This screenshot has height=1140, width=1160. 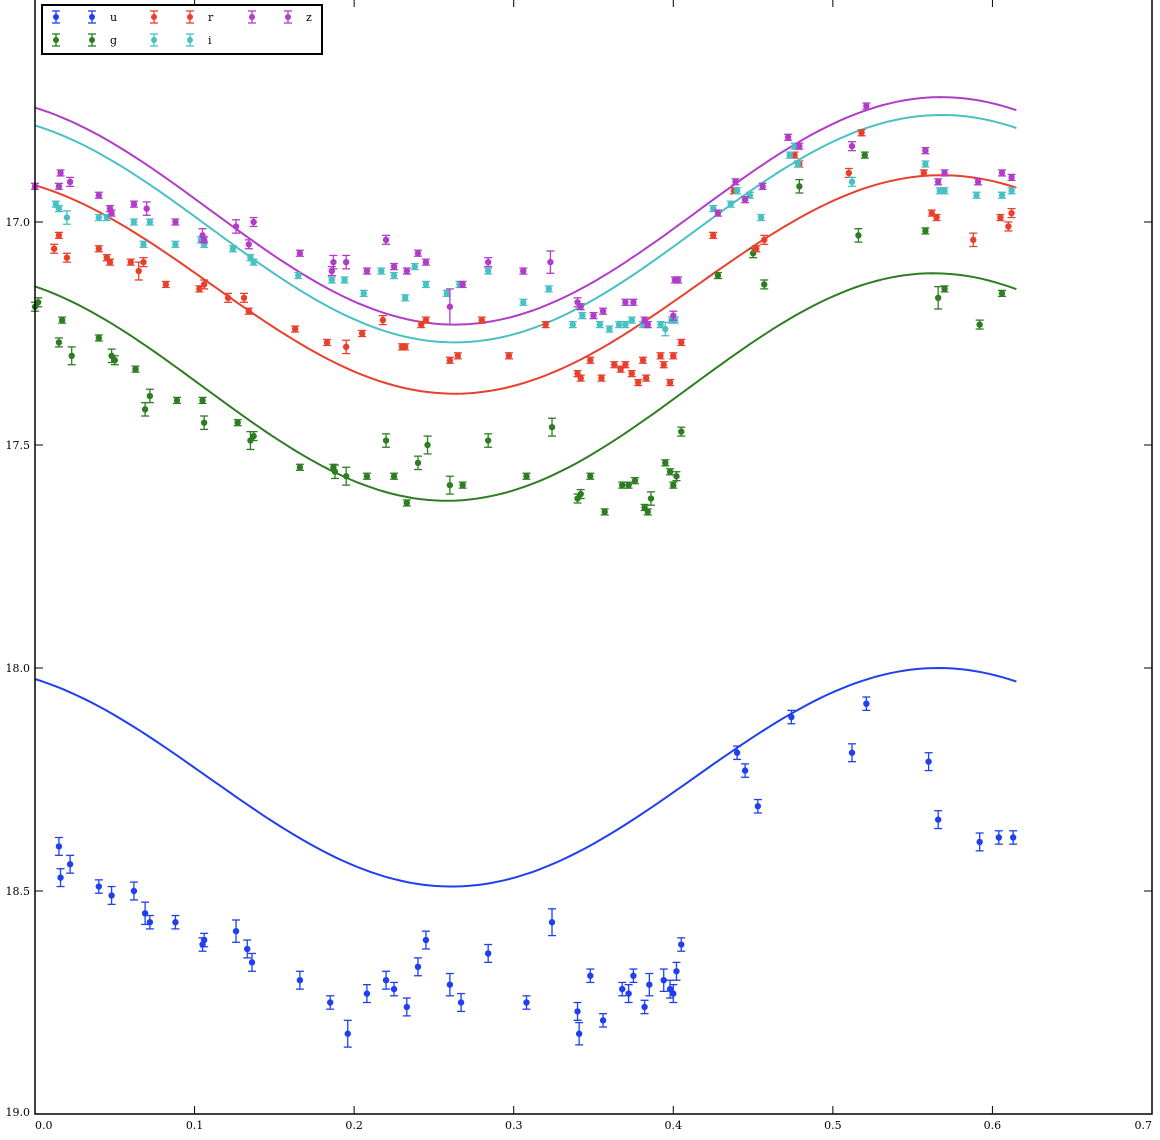 I want to click on legend-label: z, so click(x=309, y=17).